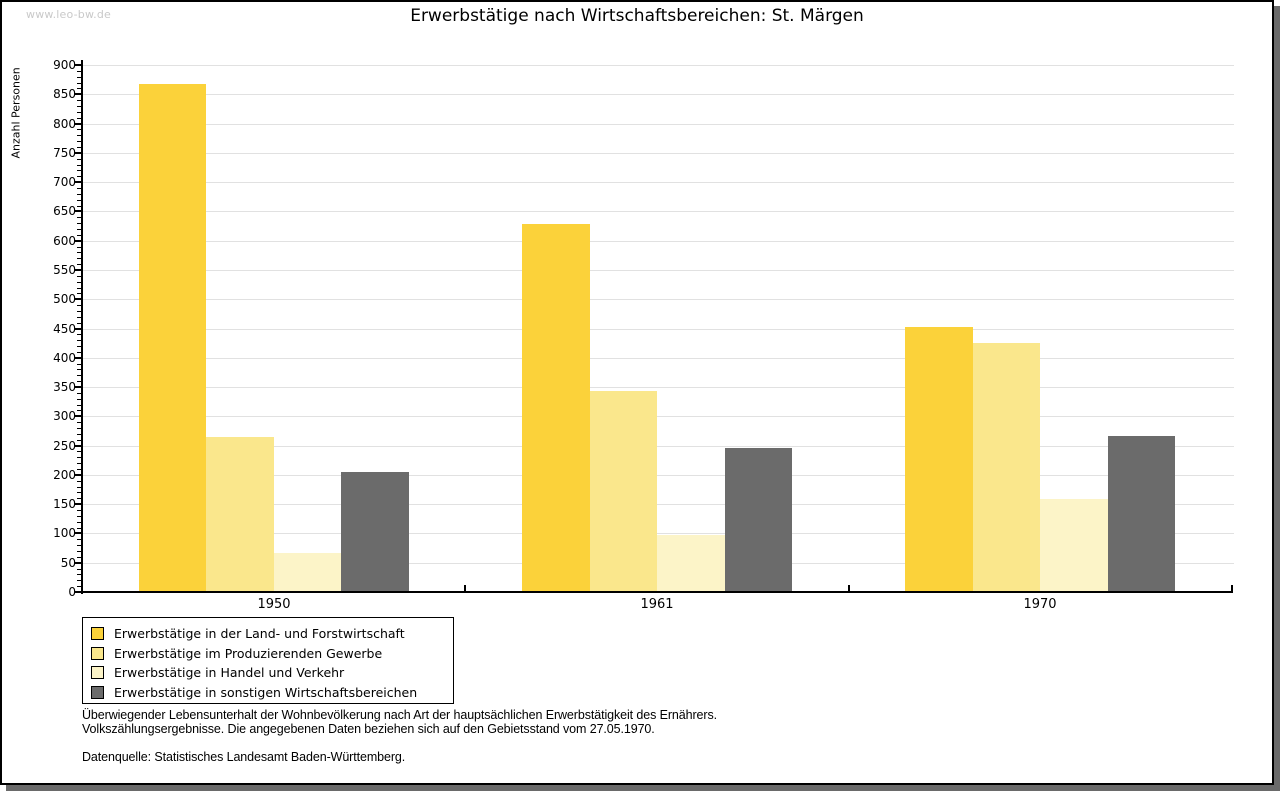 Image resolution: width=1280 pixels, height=791 pixels. What do you see at coordinates (64, 65) in the screenshot?
I see `y-tick-label: 900` at bounding box center [64, 65].